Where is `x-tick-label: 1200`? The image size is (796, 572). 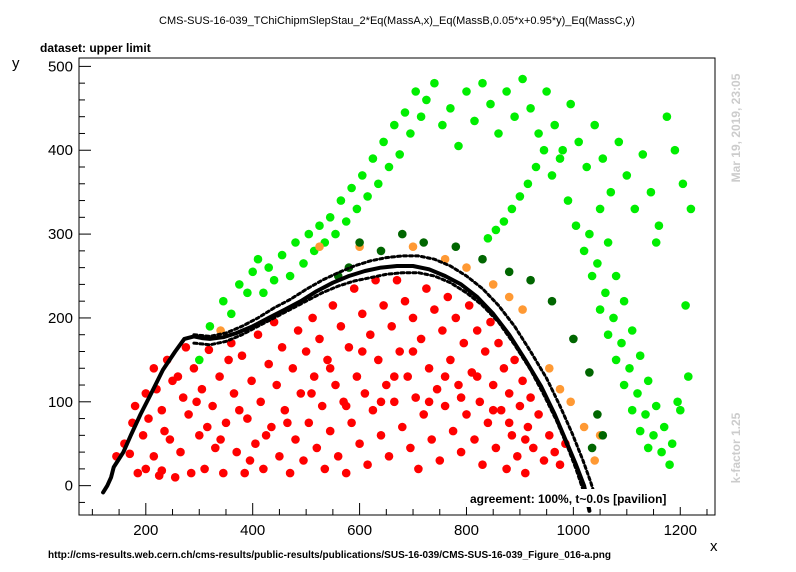 x-tick-label: 1200 is located at coordinates (680, 530).